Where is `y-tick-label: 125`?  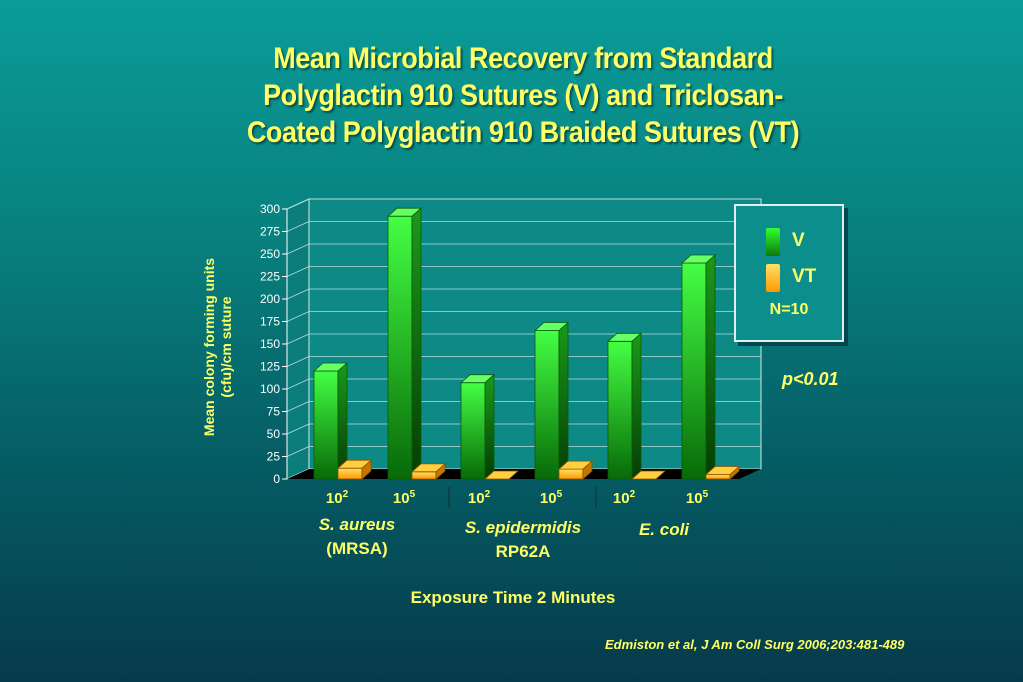 y-tick-label: 125 is located at coordinates (270, 367).